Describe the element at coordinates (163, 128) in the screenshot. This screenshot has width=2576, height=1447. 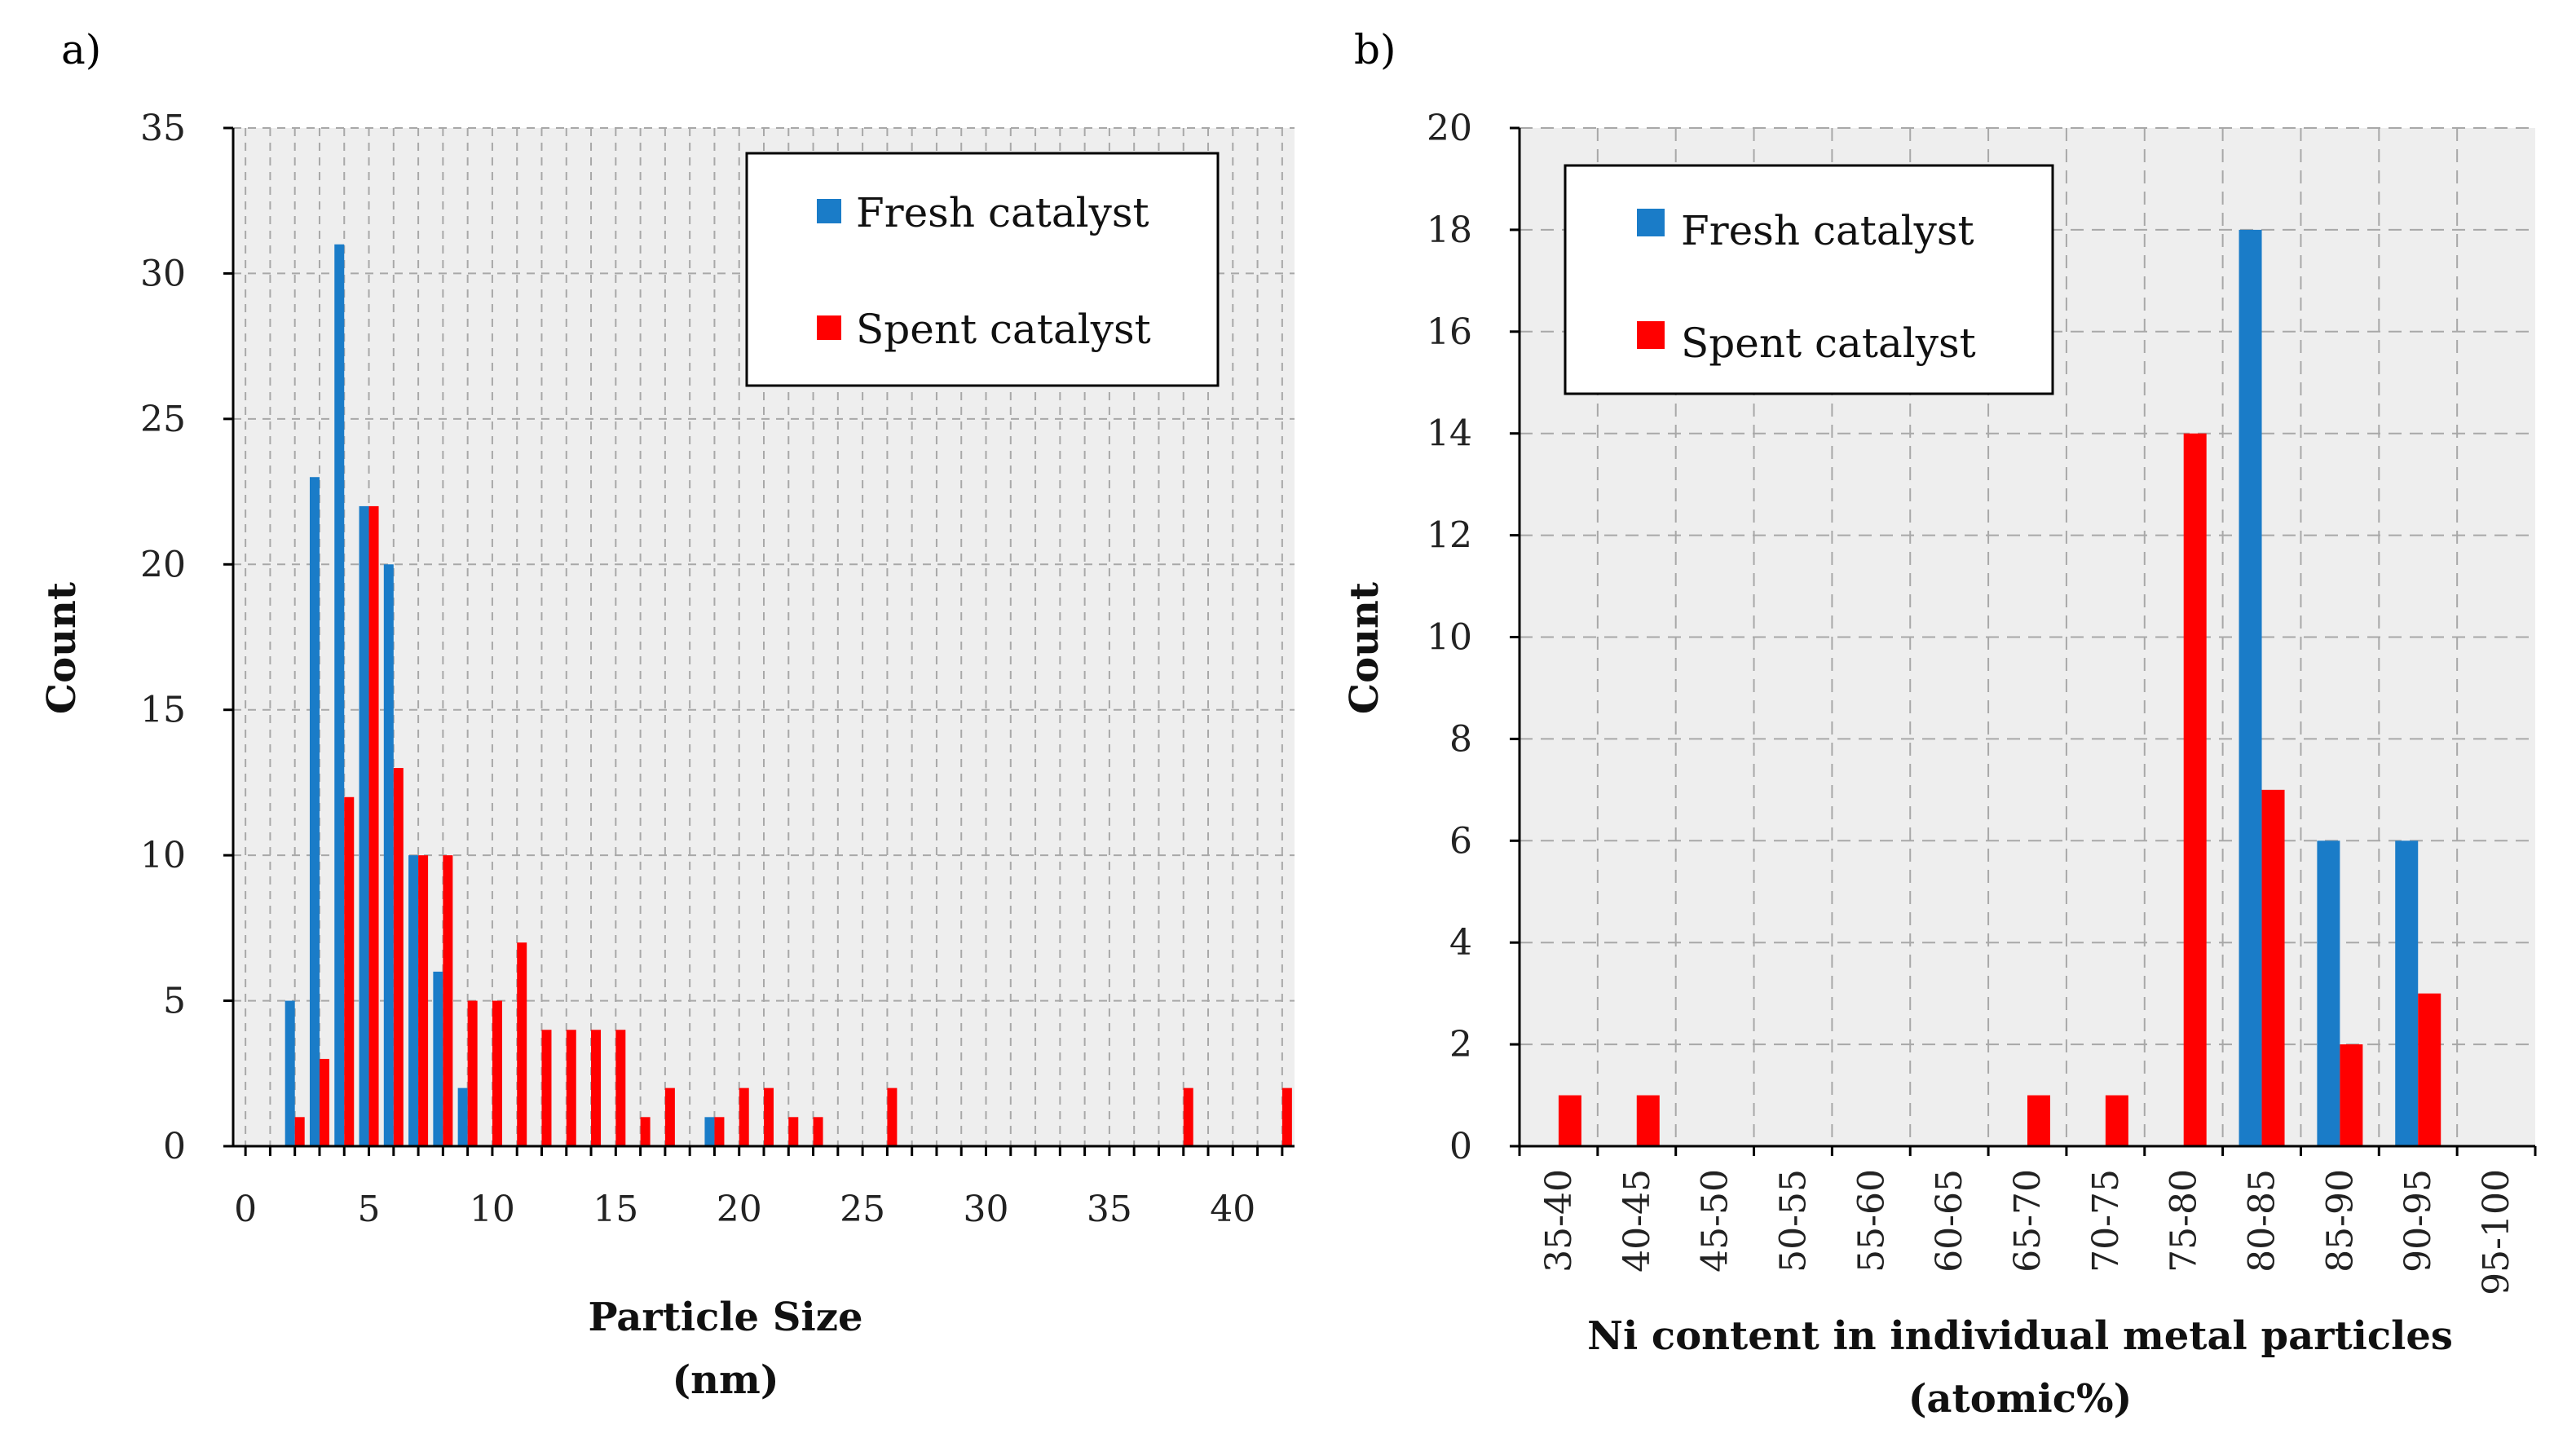
I see `y-tick-label: 35` at that location.